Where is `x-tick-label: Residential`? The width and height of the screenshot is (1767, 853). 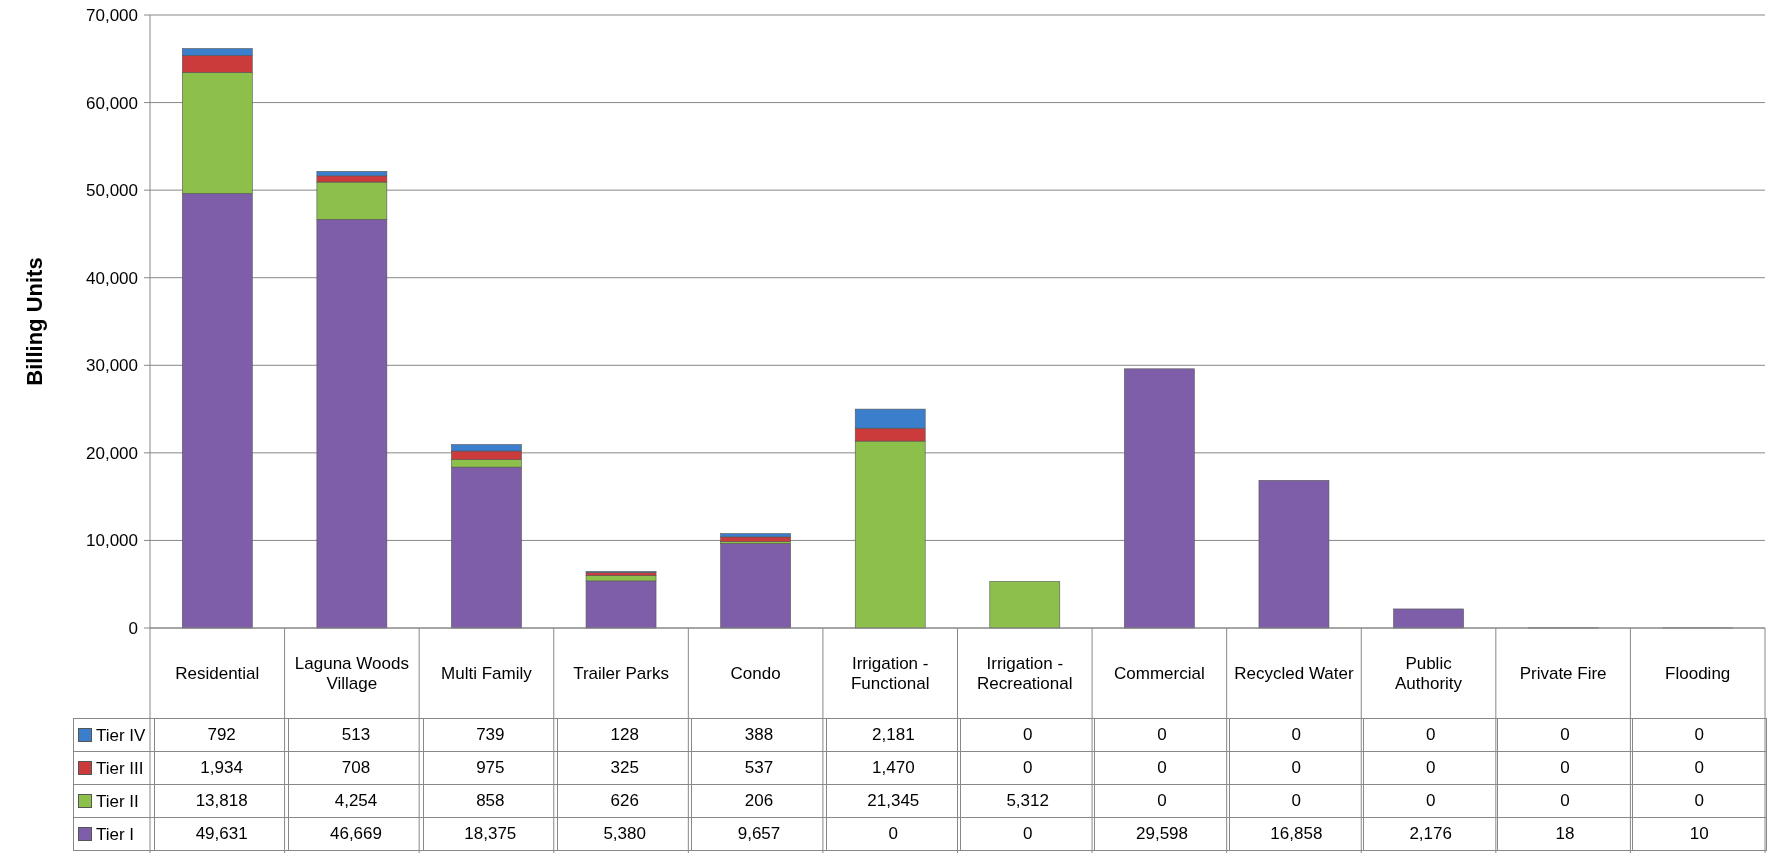
x-tick-label: Residential is located at coordinates (217, 673).